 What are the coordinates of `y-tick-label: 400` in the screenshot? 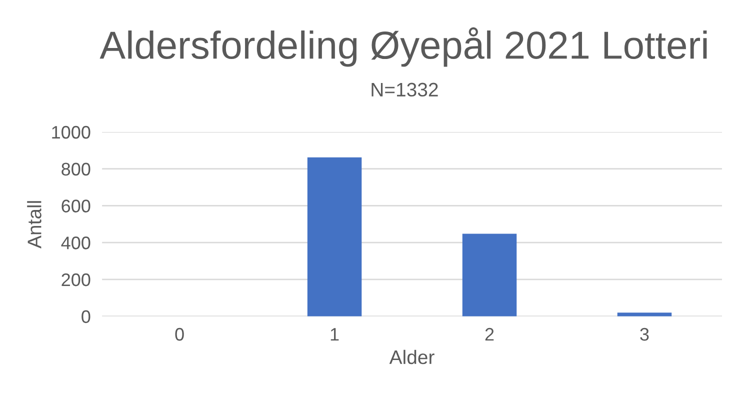 It's located at (75, 243).